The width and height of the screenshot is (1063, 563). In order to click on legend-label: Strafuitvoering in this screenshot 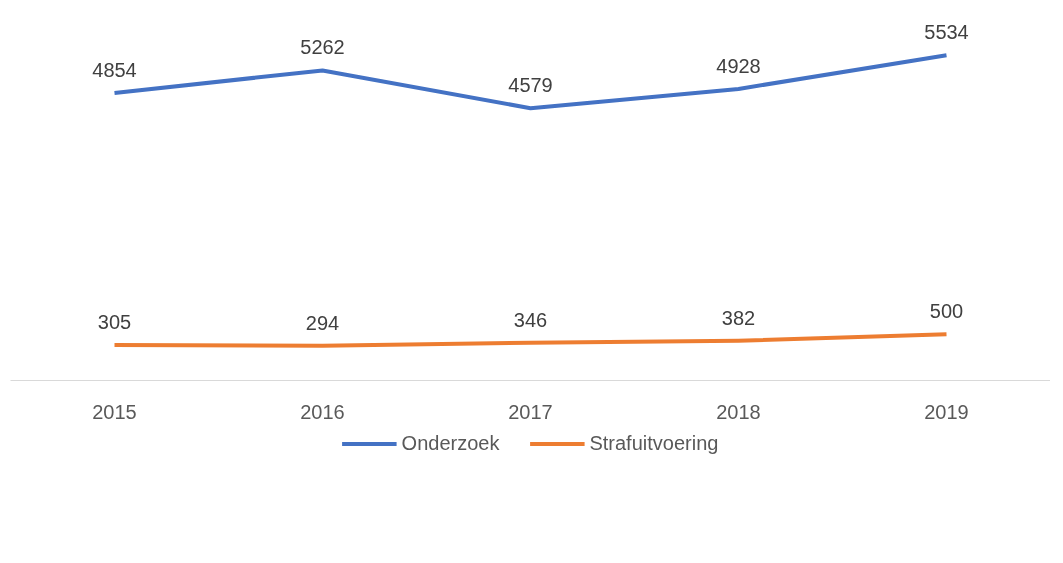, I will do `click(654, 443)`.